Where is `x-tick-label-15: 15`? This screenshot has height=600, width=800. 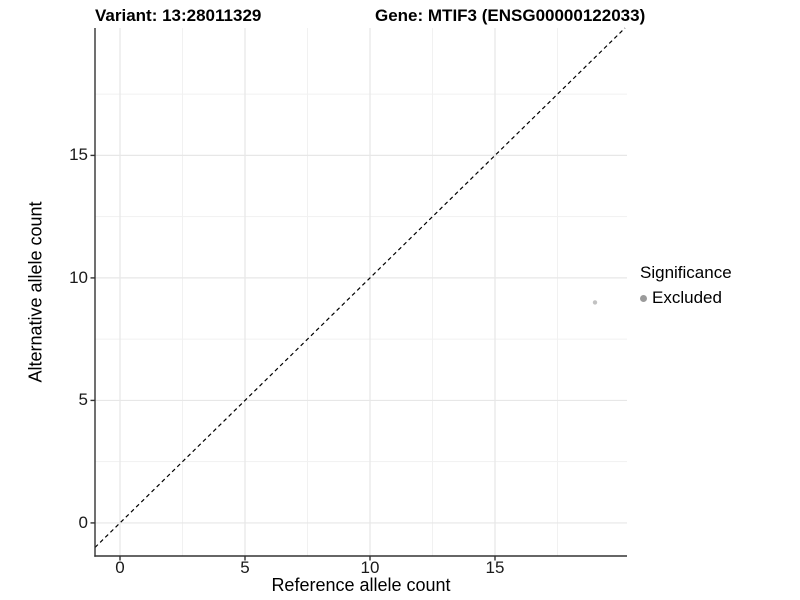
x-tick-label-15: 15 is located at coordinates (495, 567).